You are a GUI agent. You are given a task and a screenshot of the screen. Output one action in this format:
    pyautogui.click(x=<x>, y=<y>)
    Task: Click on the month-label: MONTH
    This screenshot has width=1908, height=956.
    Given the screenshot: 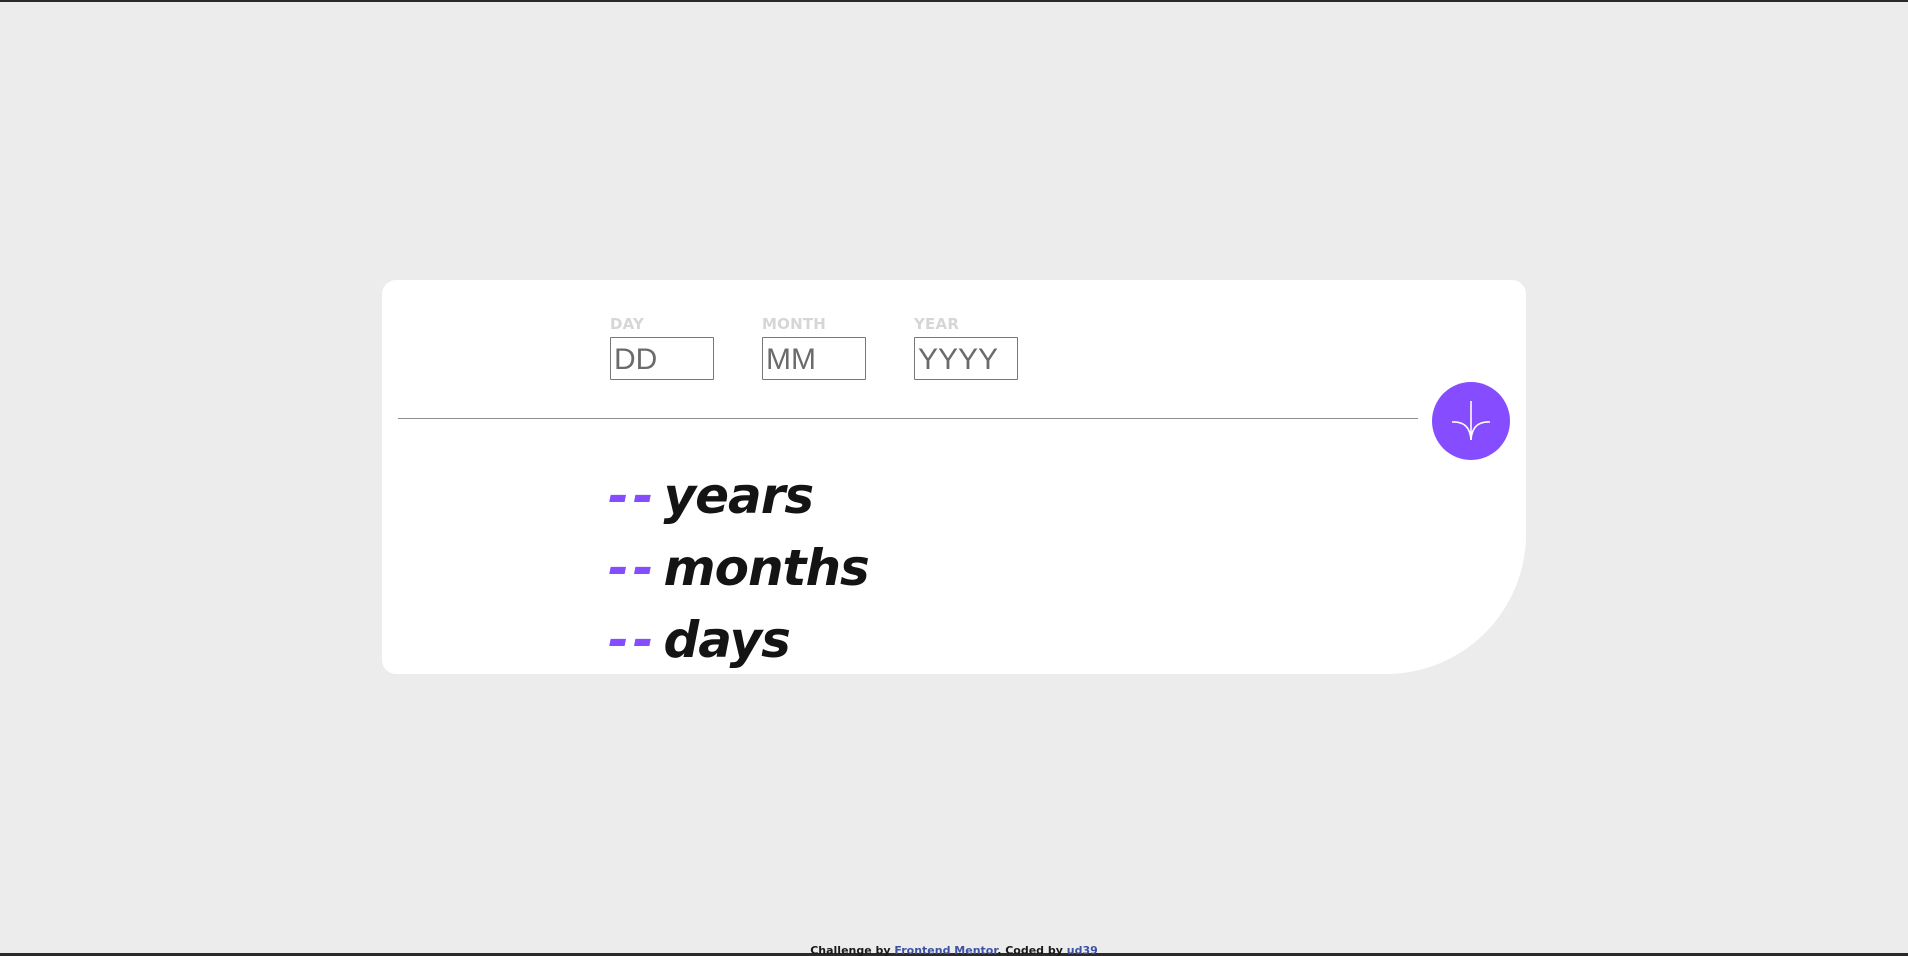 What is the action you would take?
    pyautogui.click(x=794, y=324)
    